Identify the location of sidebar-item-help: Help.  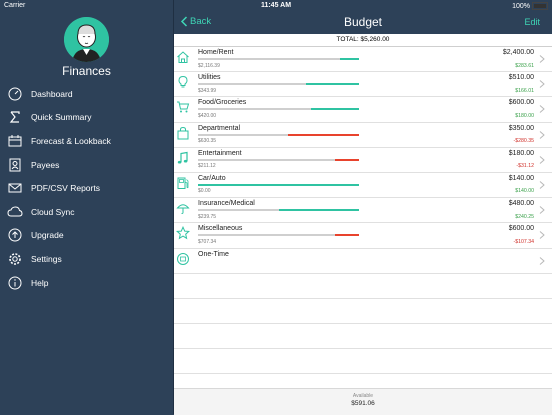
(86, 283).